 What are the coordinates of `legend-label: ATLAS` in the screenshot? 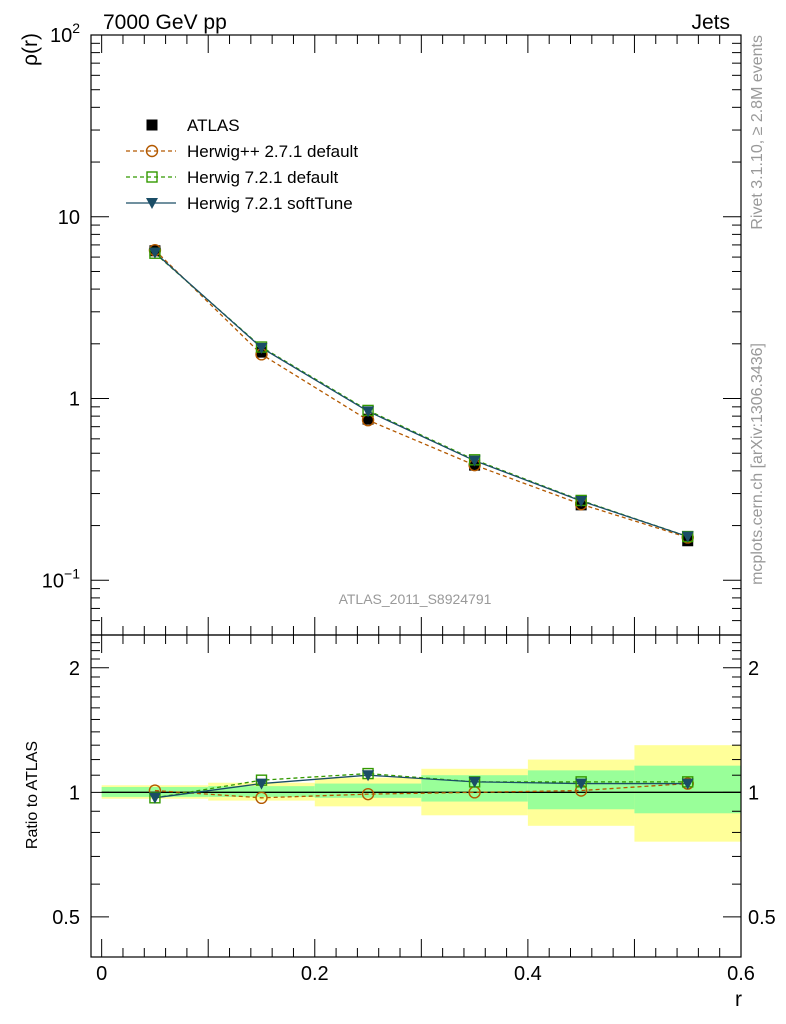 It's located at (213, 125).